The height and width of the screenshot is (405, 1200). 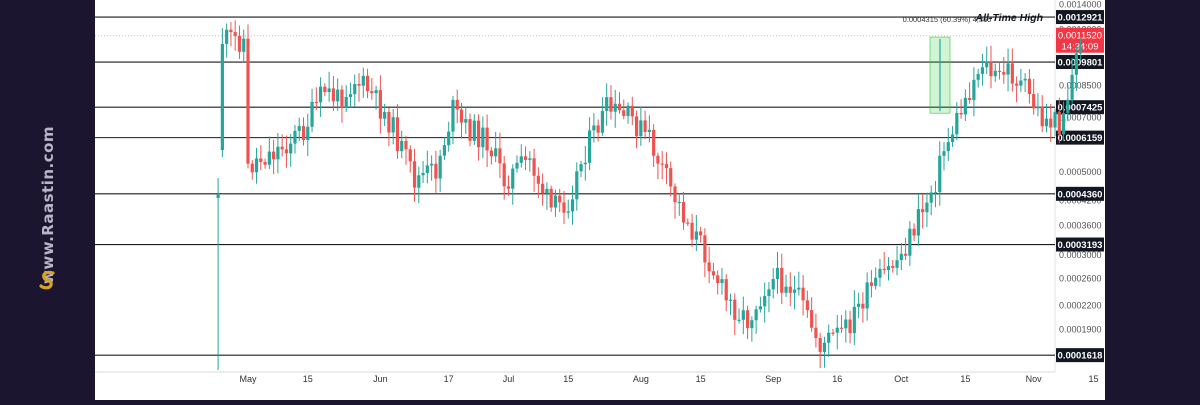 I want to click on time-tick-label: Jun, so click(x=380, y=379).